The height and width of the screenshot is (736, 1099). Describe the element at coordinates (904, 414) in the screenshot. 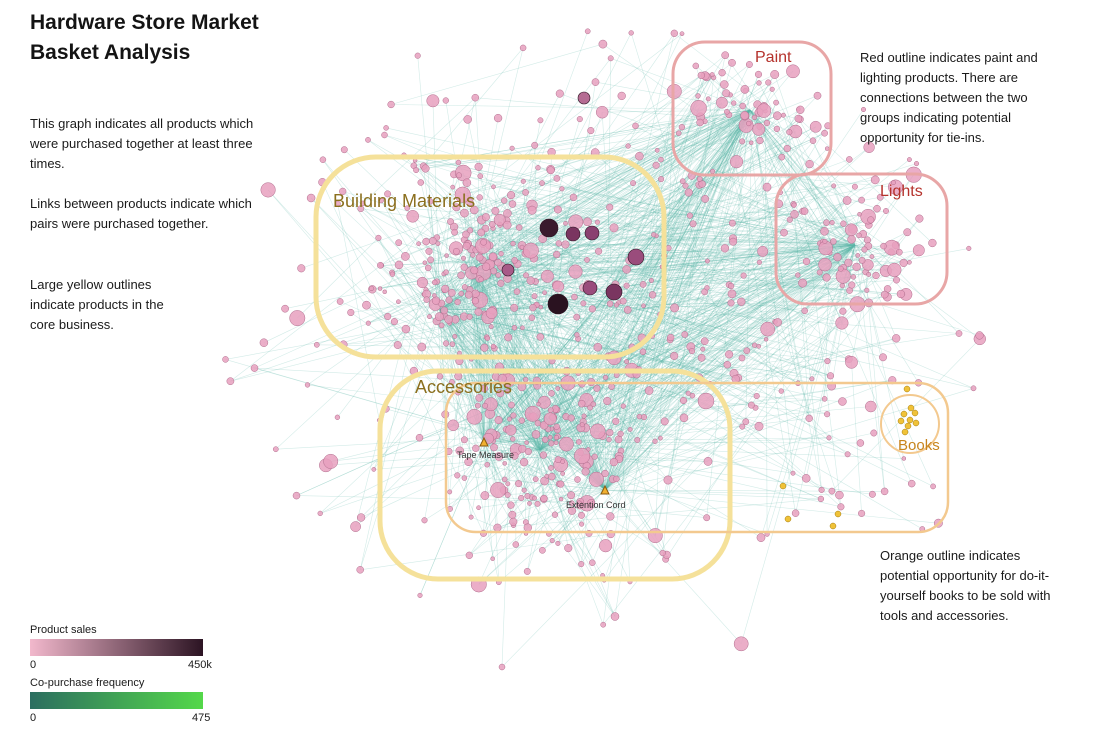

I see `book-product-node` at that location.